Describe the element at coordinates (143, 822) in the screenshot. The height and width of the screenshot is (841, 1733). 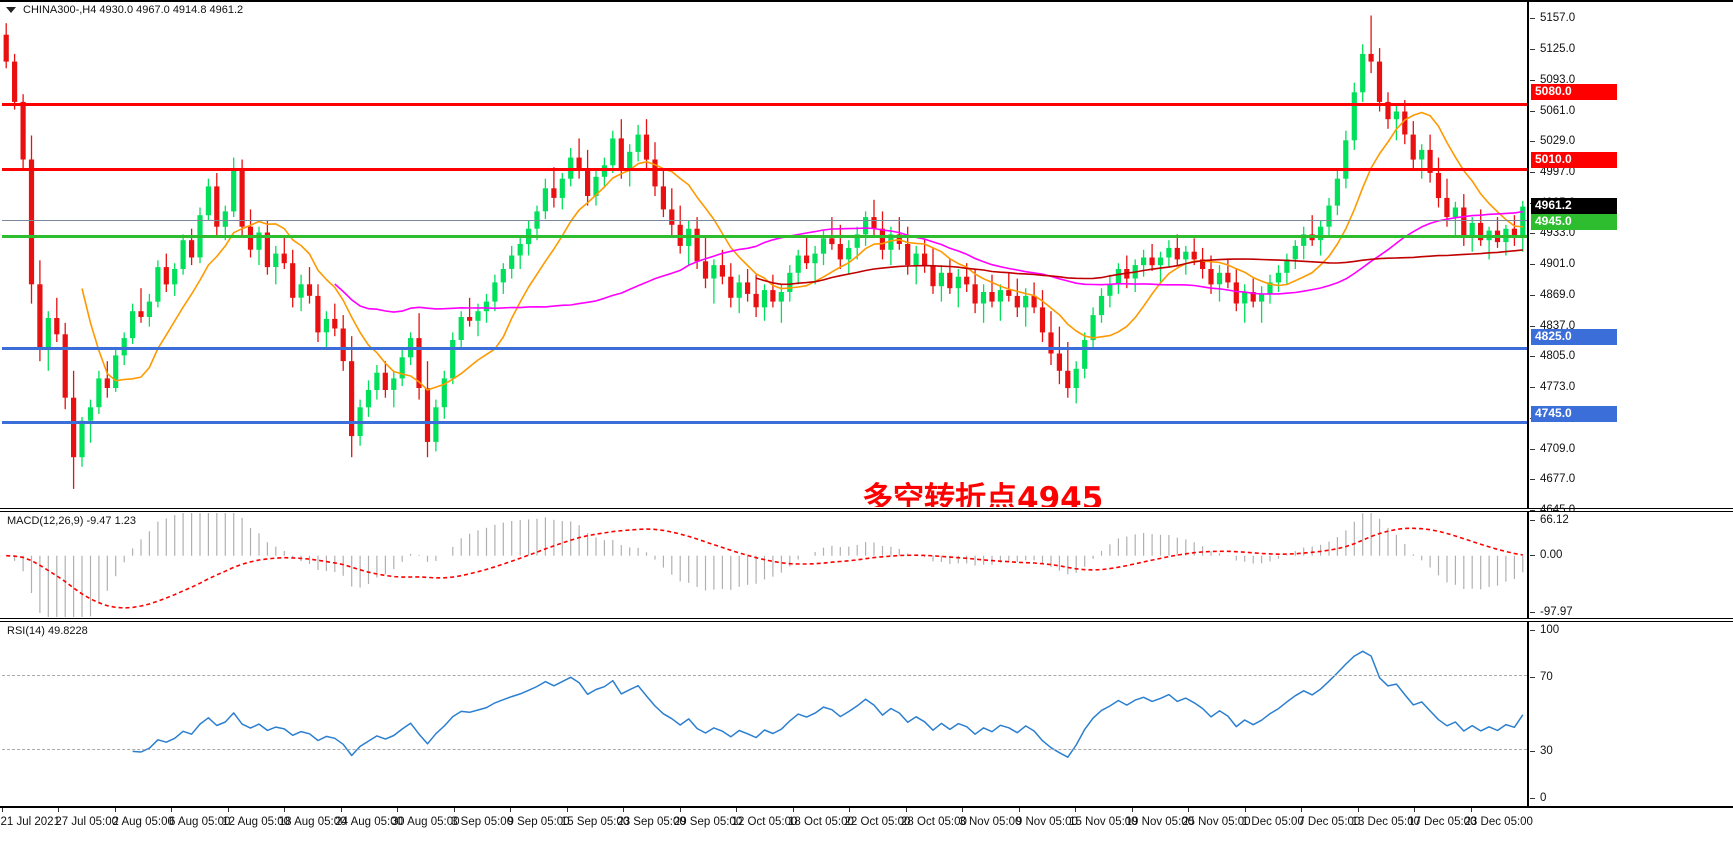
I see `date-label: 2 Aug 05:00` at that location.